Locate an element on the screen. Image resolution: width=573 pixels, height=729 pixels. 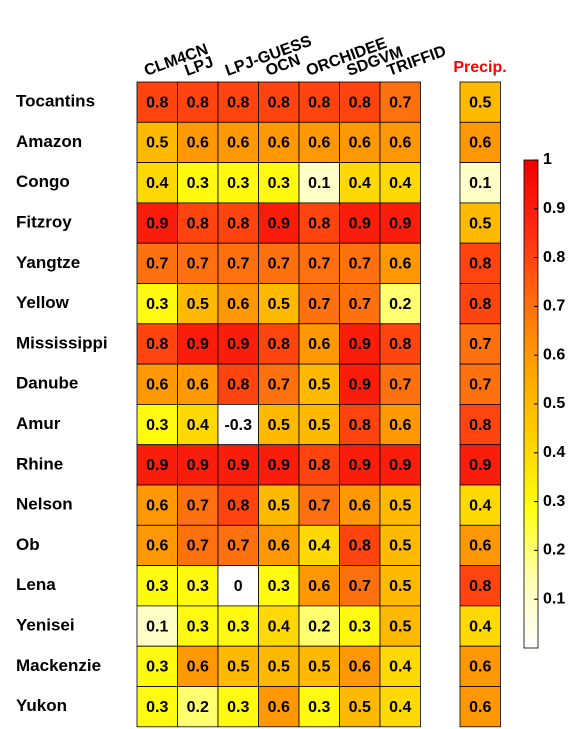
row-label: Amur is located at coordinates (38, 423).